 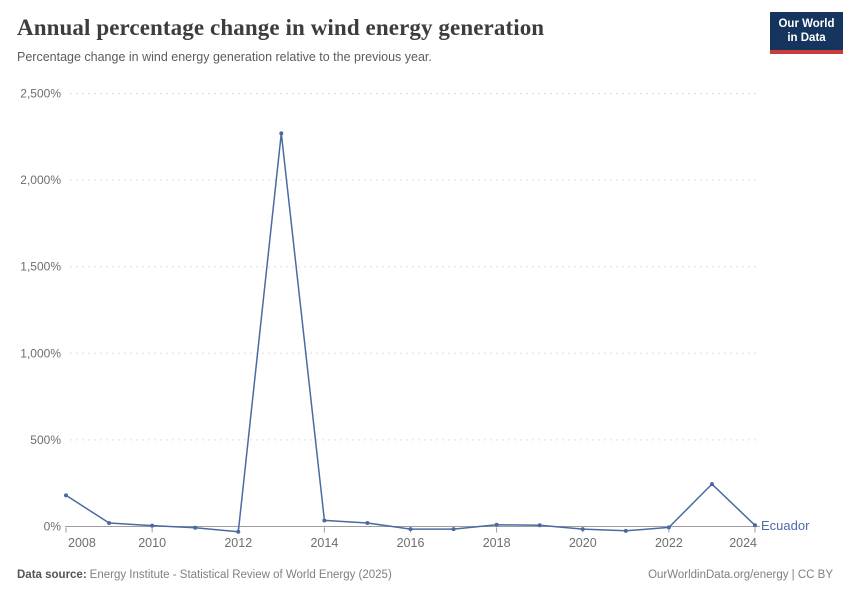 I want to click on y-tick-label: 1,000%, so click(x=40, y=353).